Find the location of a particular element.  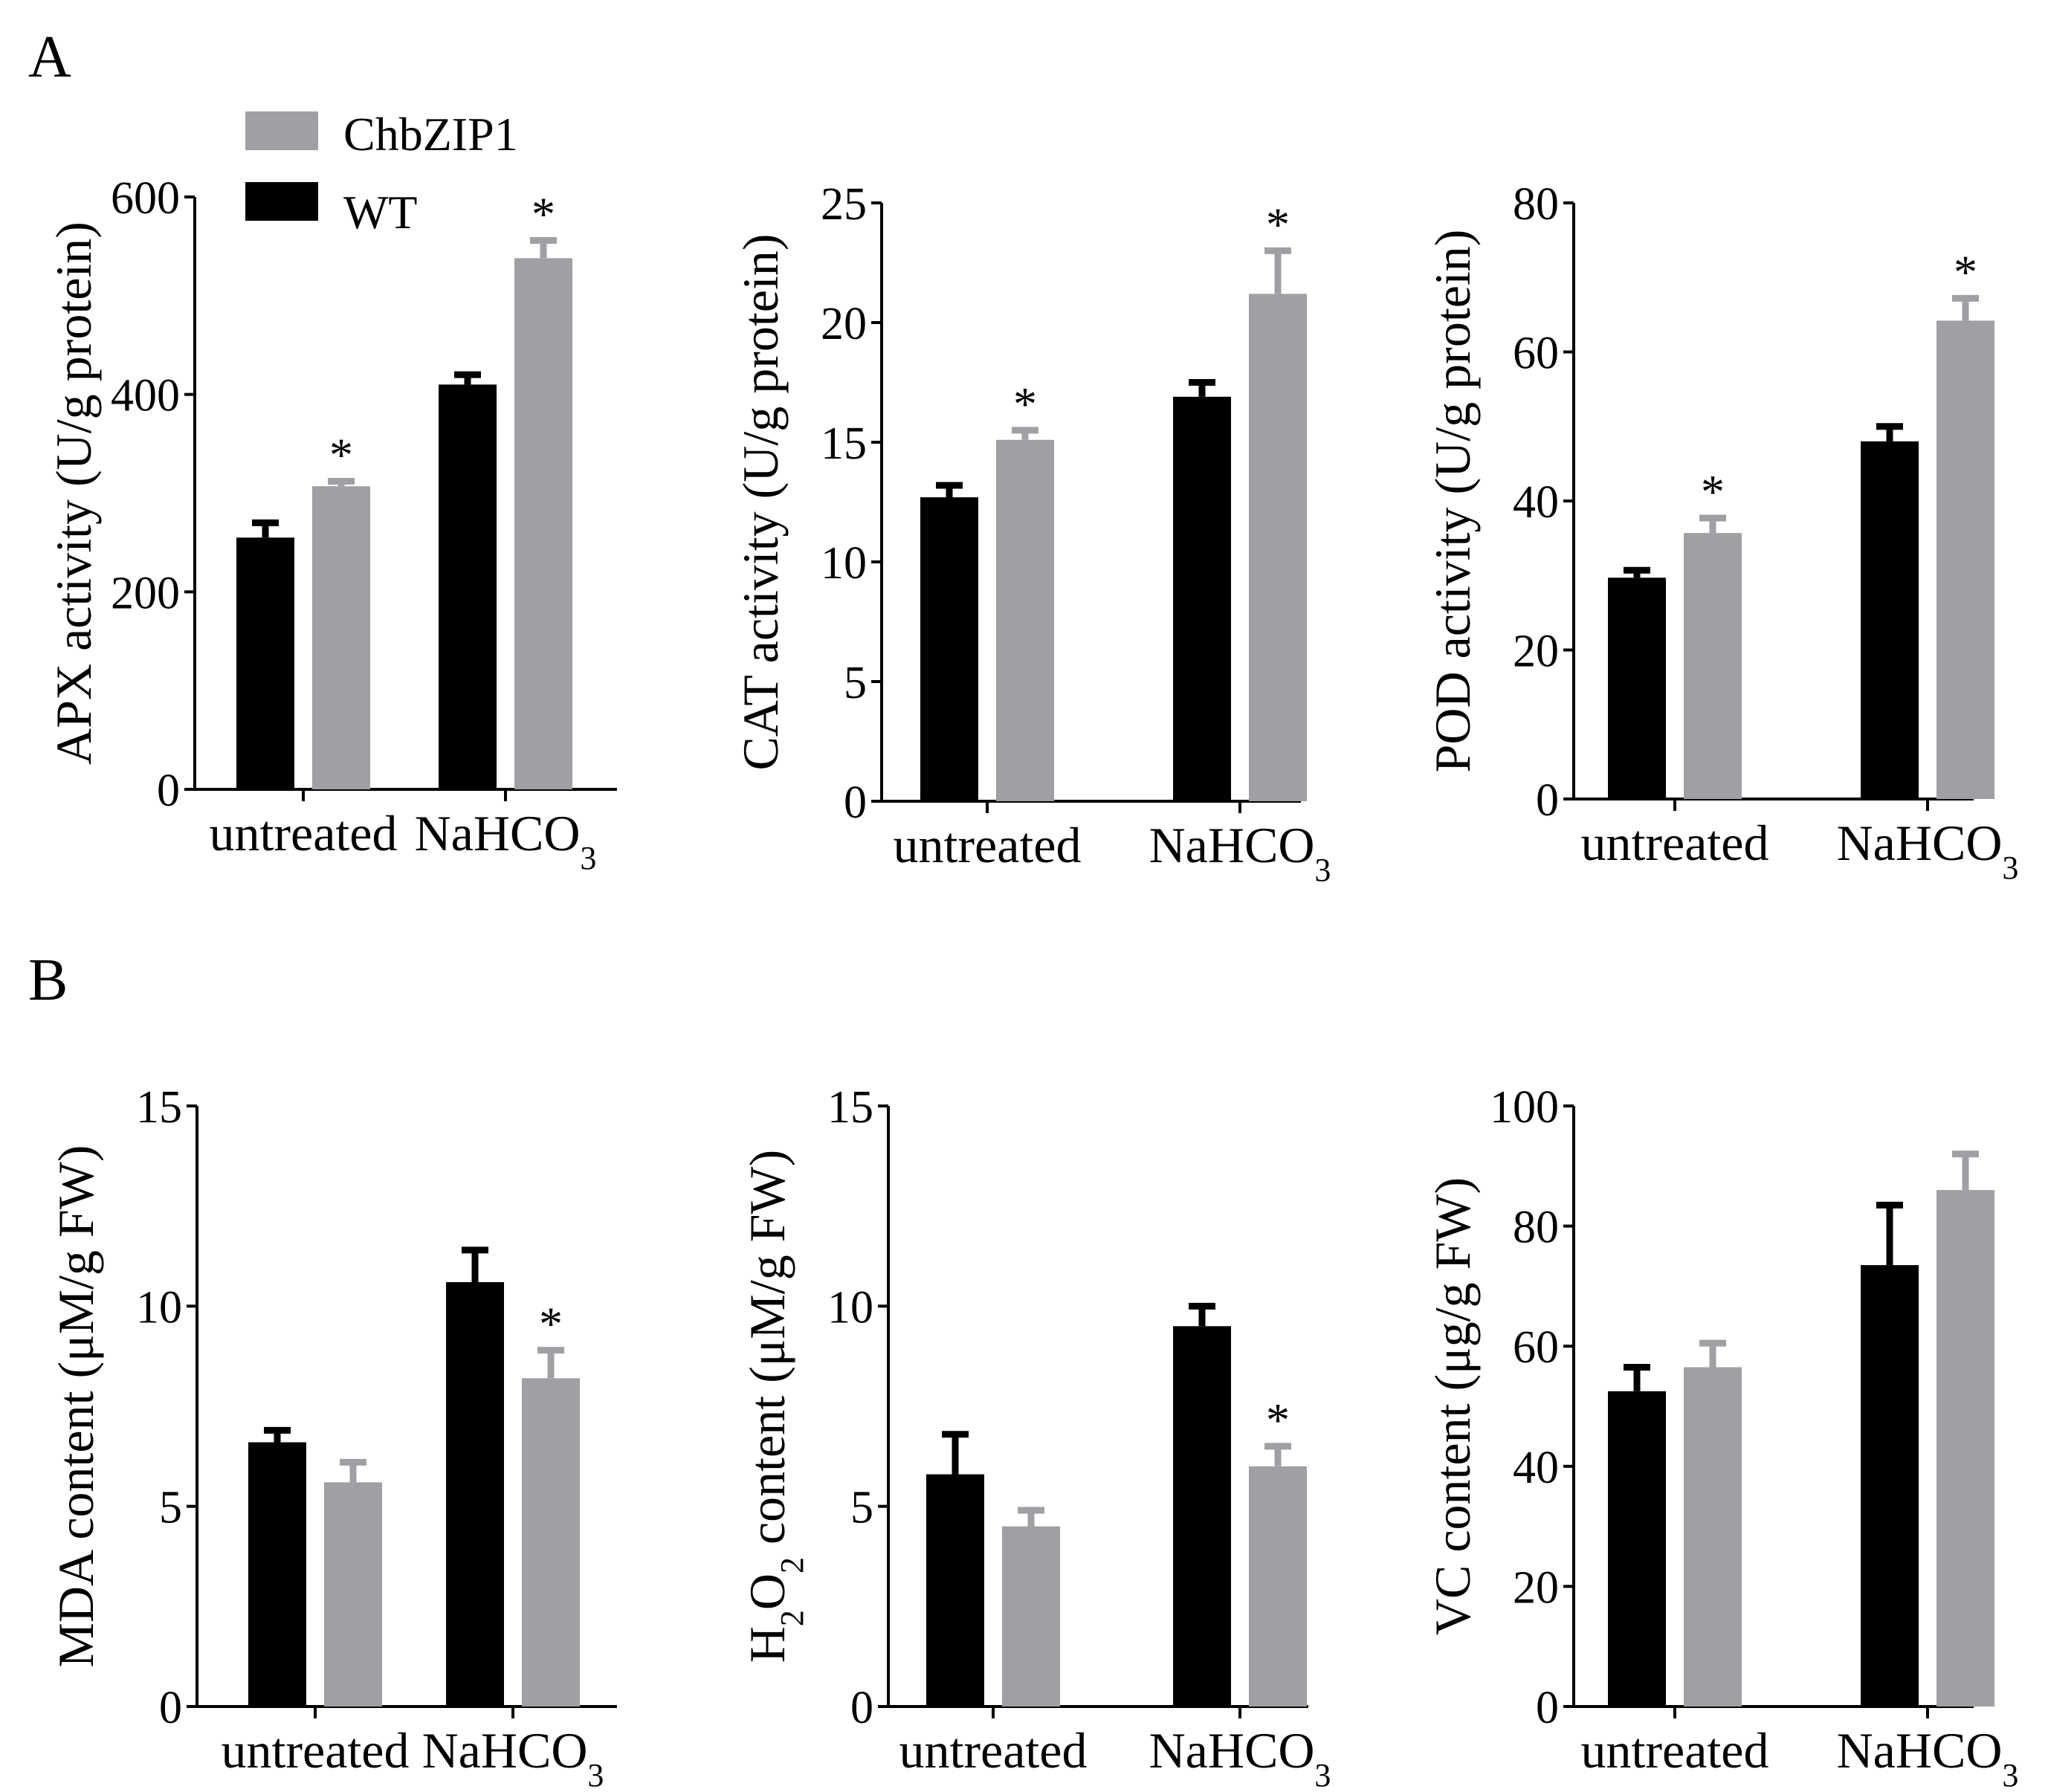

legend-swatch-wt is located at coordinates (281, 202).